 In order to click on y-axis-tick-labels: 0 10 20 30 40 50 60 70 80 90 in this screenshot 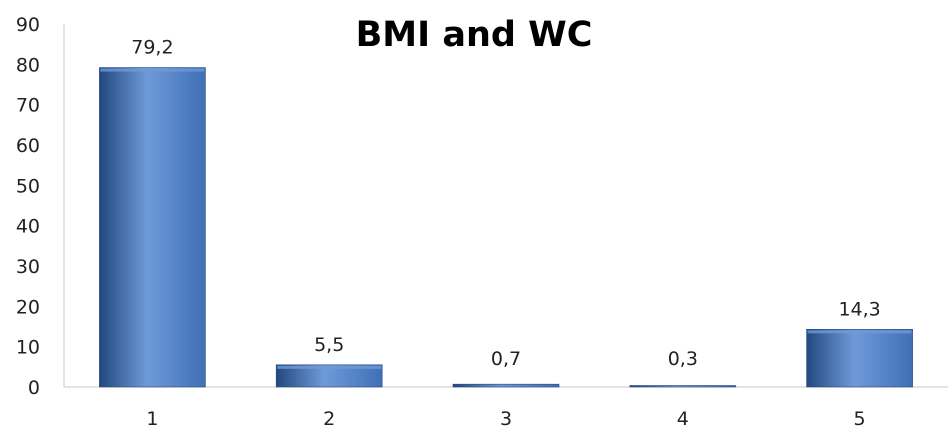, I will do `click(28, 206)`.